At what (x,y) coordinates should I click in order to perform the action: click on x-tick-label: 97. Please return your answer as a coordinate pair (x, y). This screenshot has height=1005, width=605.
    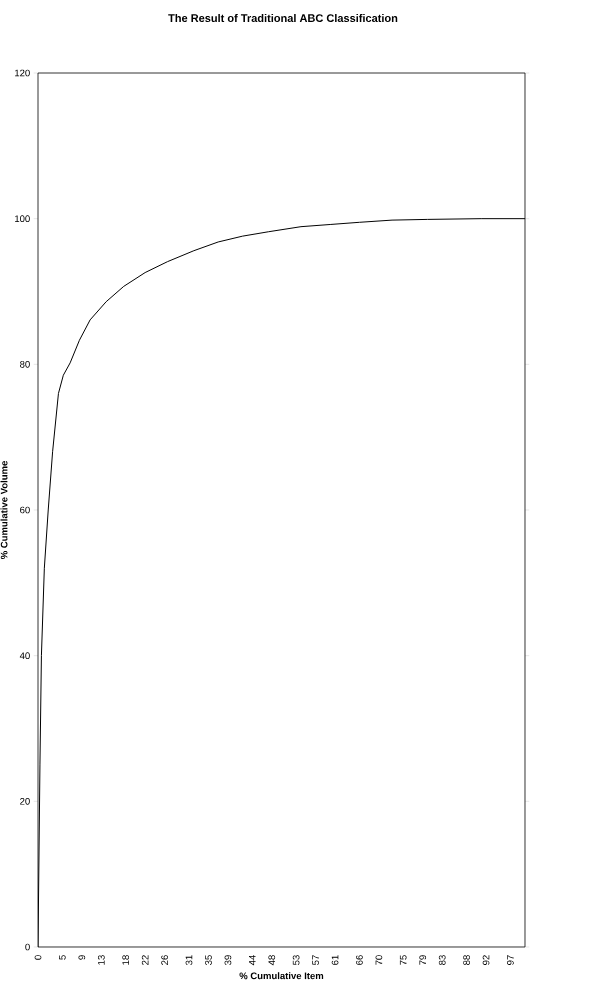
    Looking at the image, I should click on (510, 960).